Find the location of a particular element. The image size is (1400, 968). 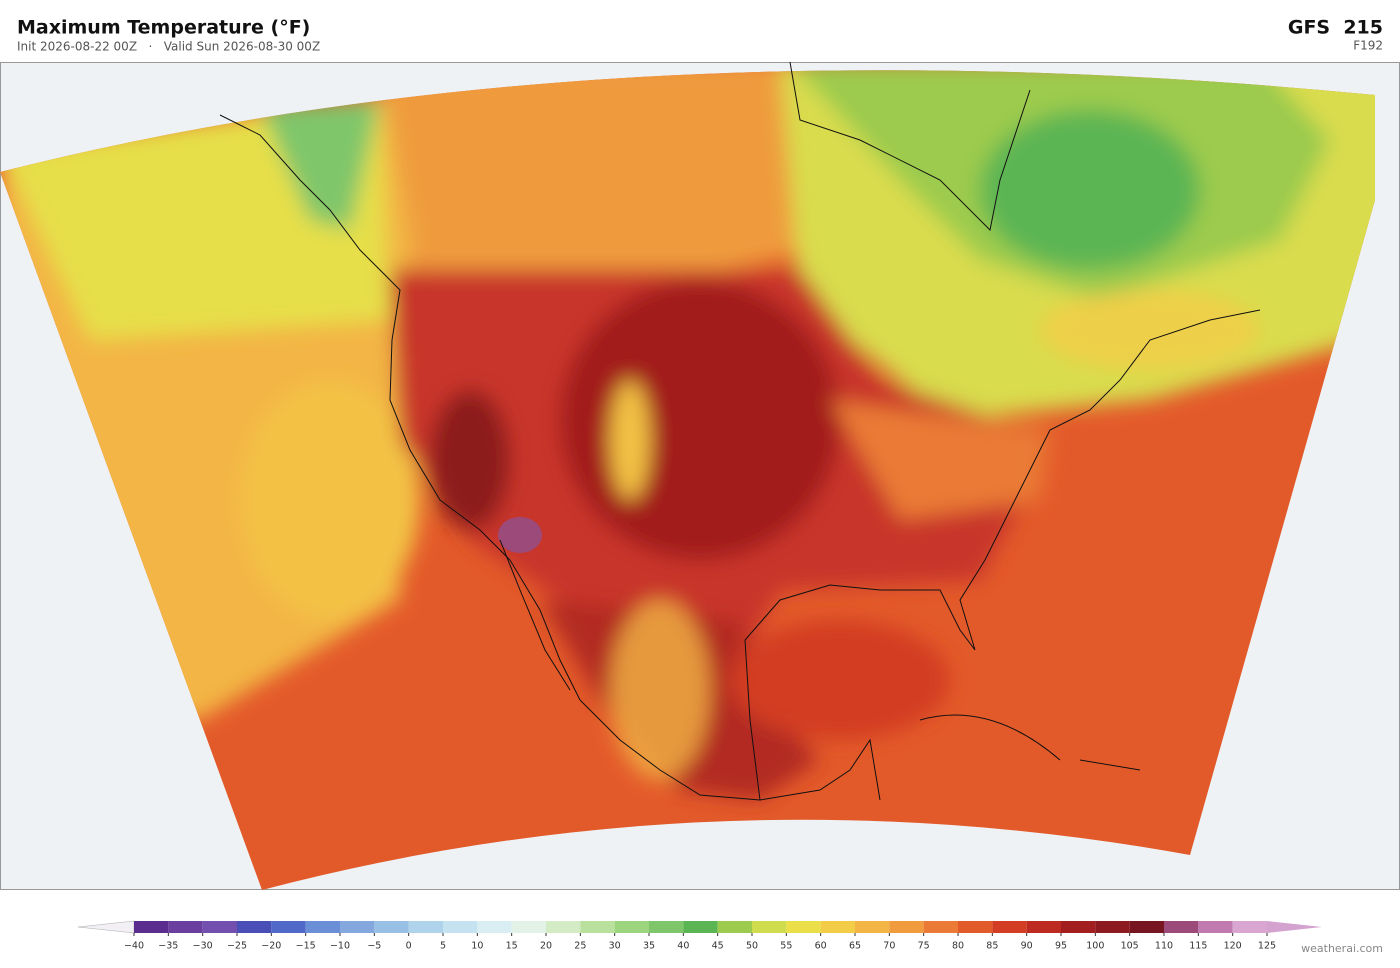

colorbar-tick-label: 110 is located at coordinates (1164, 946).